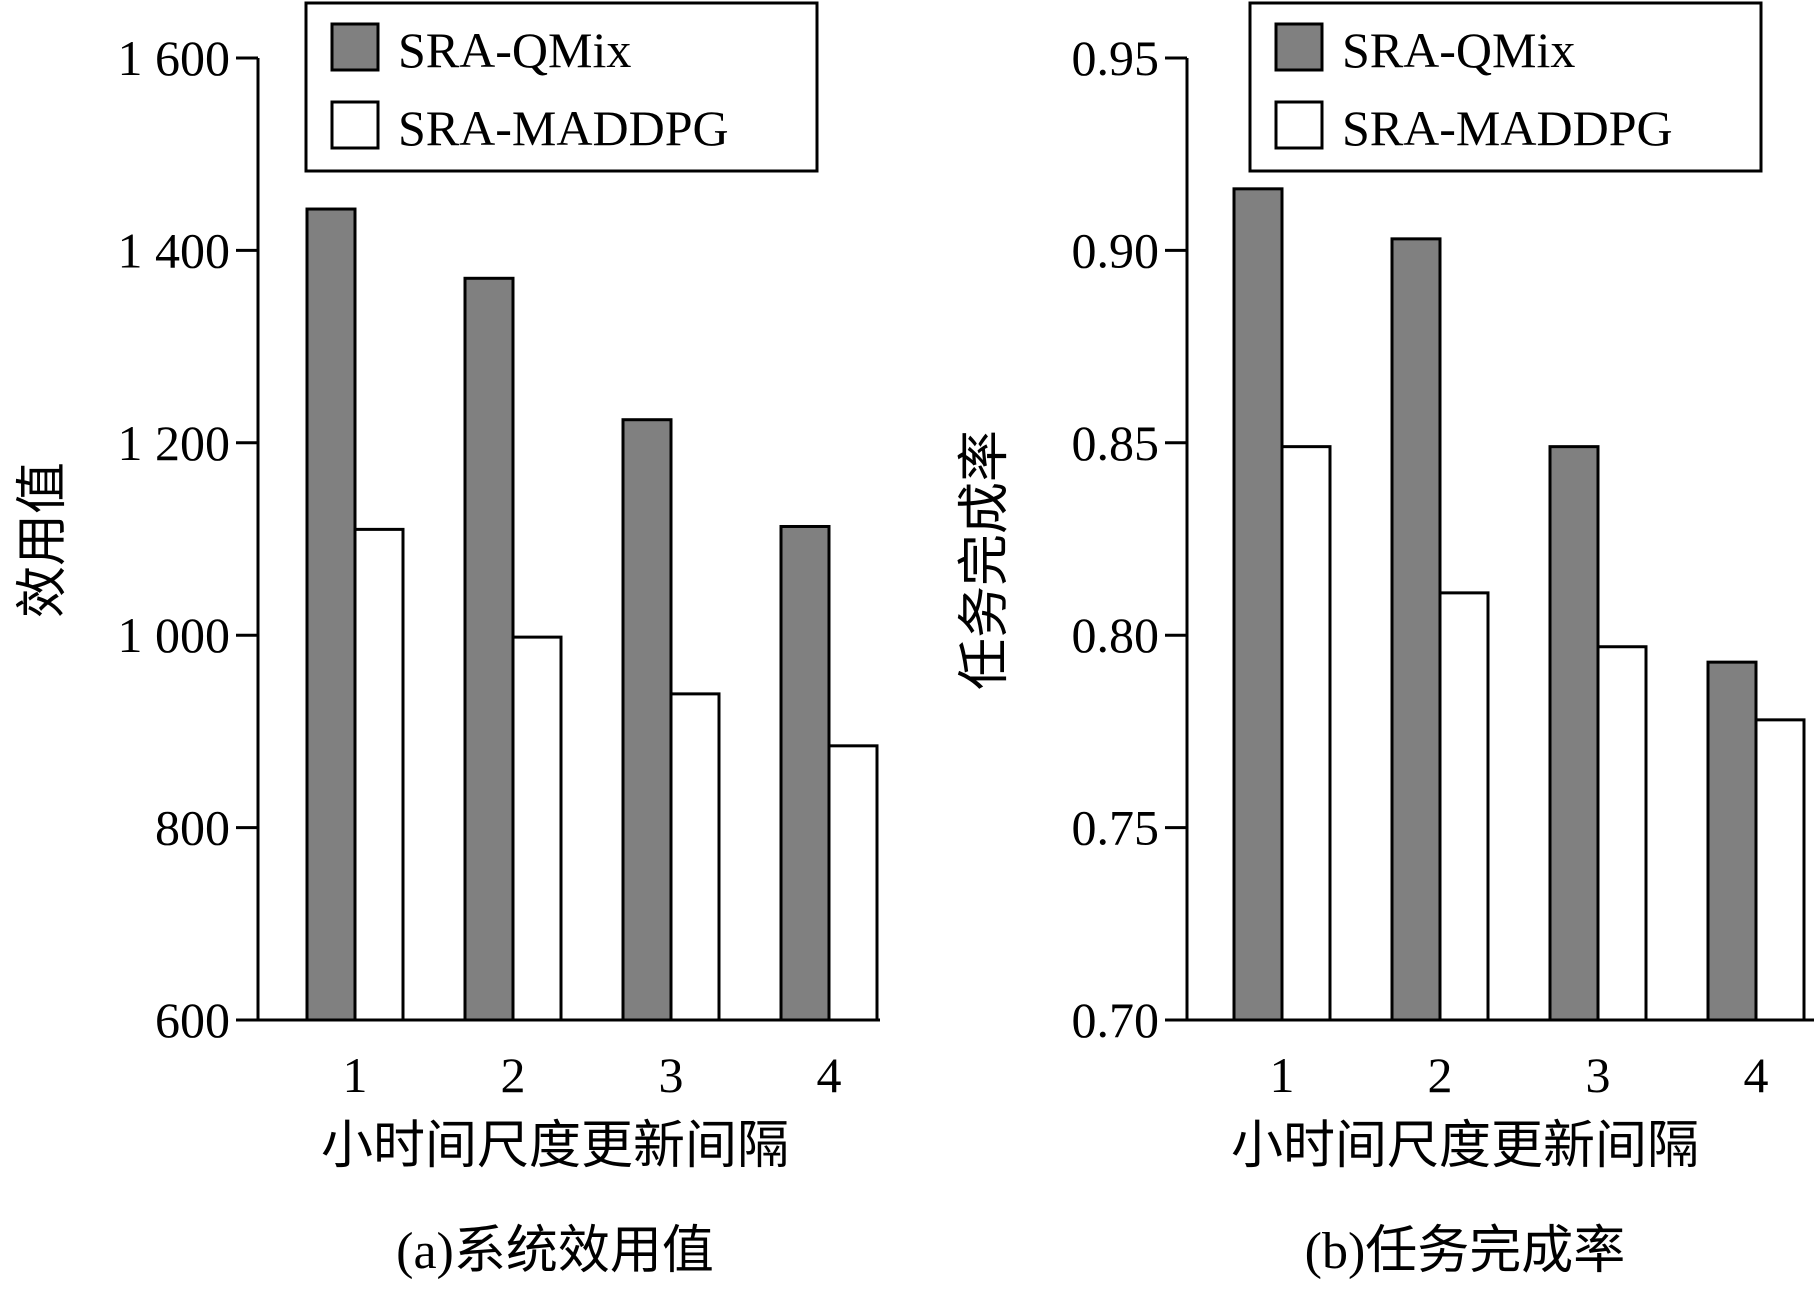  I want to click on caption-b: (b)任务完成率, so click(1465, 1251).